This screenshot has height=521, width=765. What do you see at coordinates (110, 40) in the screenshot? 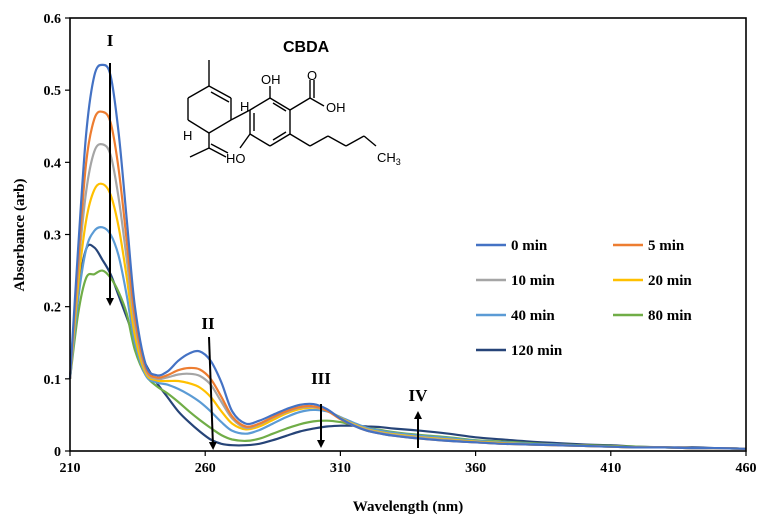
I see `annotation-i: I` at bounding box center [110, 40].